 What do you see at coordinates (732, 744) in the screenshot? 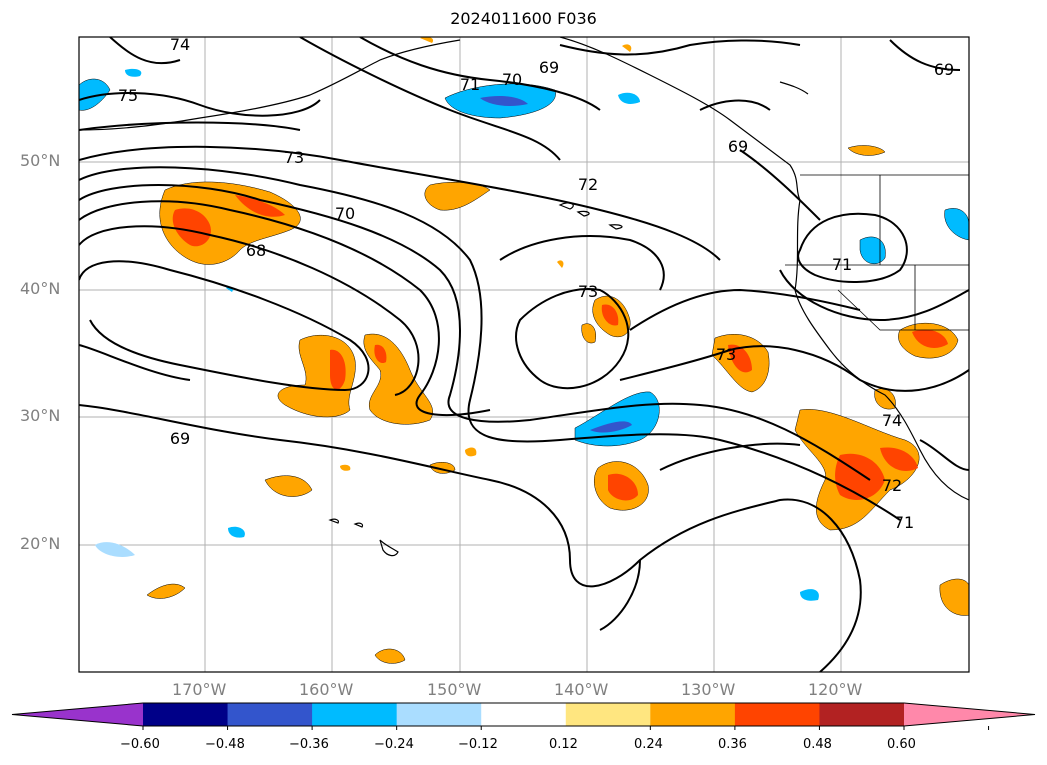
I see `colorbar-tick-label: 0.36` at bounding box center [732, 744].